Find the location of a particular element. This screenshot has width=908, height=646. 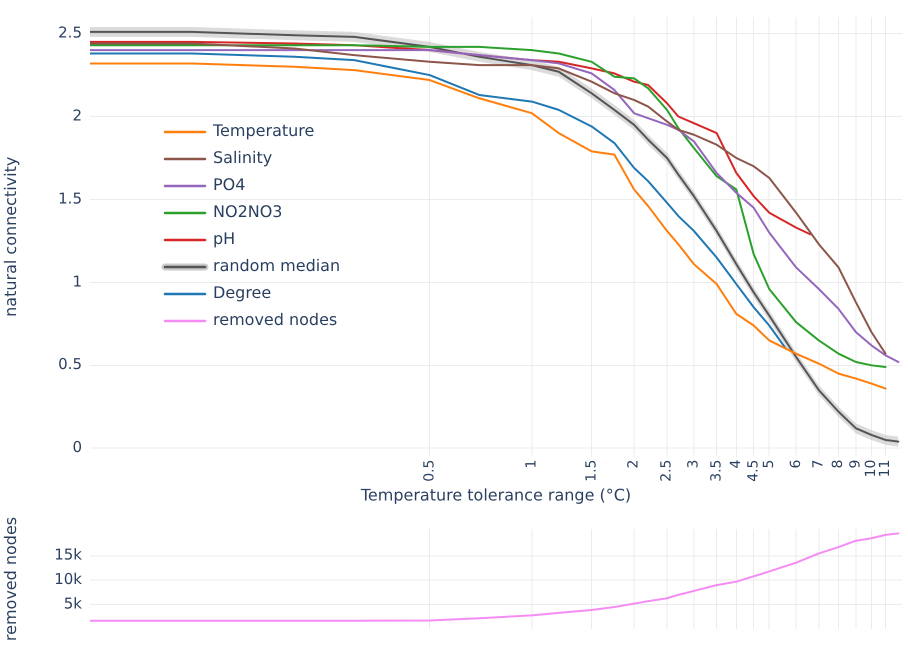

x-tick-label: 4.5 is located at coordinates (753, 471).